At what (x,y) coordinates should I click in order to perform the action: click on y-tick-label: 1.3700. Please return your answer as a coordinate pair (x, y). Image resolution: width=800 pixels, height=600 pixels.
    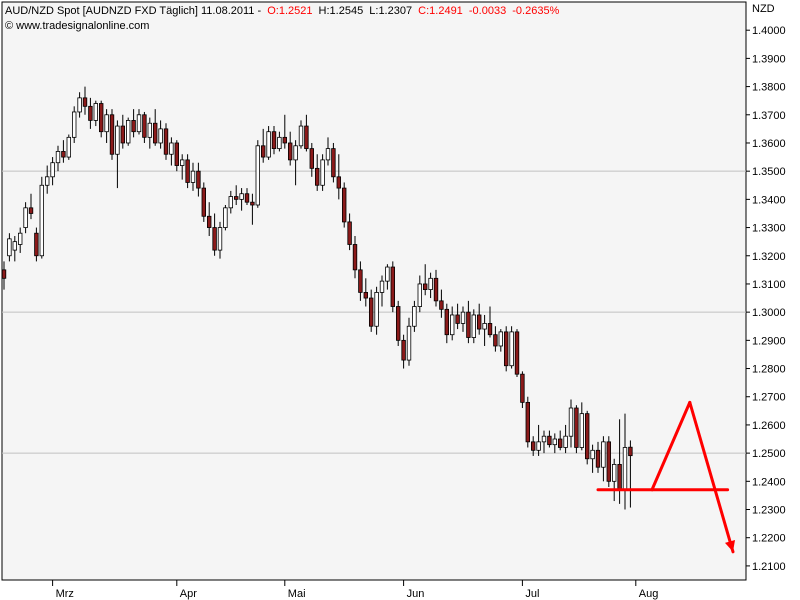
    Looking at the image, I should click on (769, 116).